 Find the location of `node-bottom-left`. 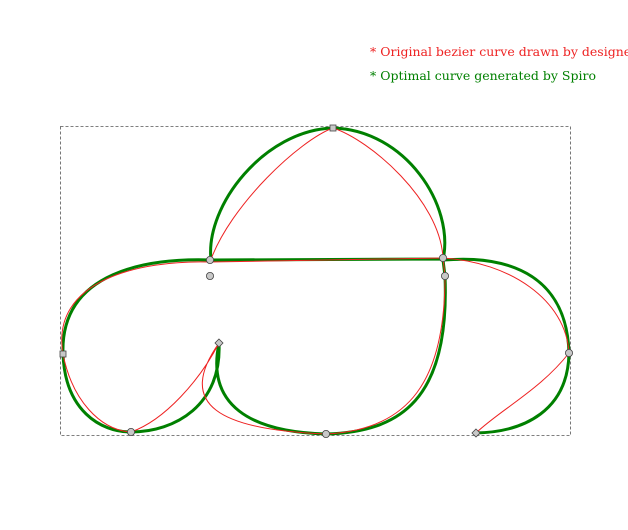

node-bottom-left is located at coordinates (131, 431).